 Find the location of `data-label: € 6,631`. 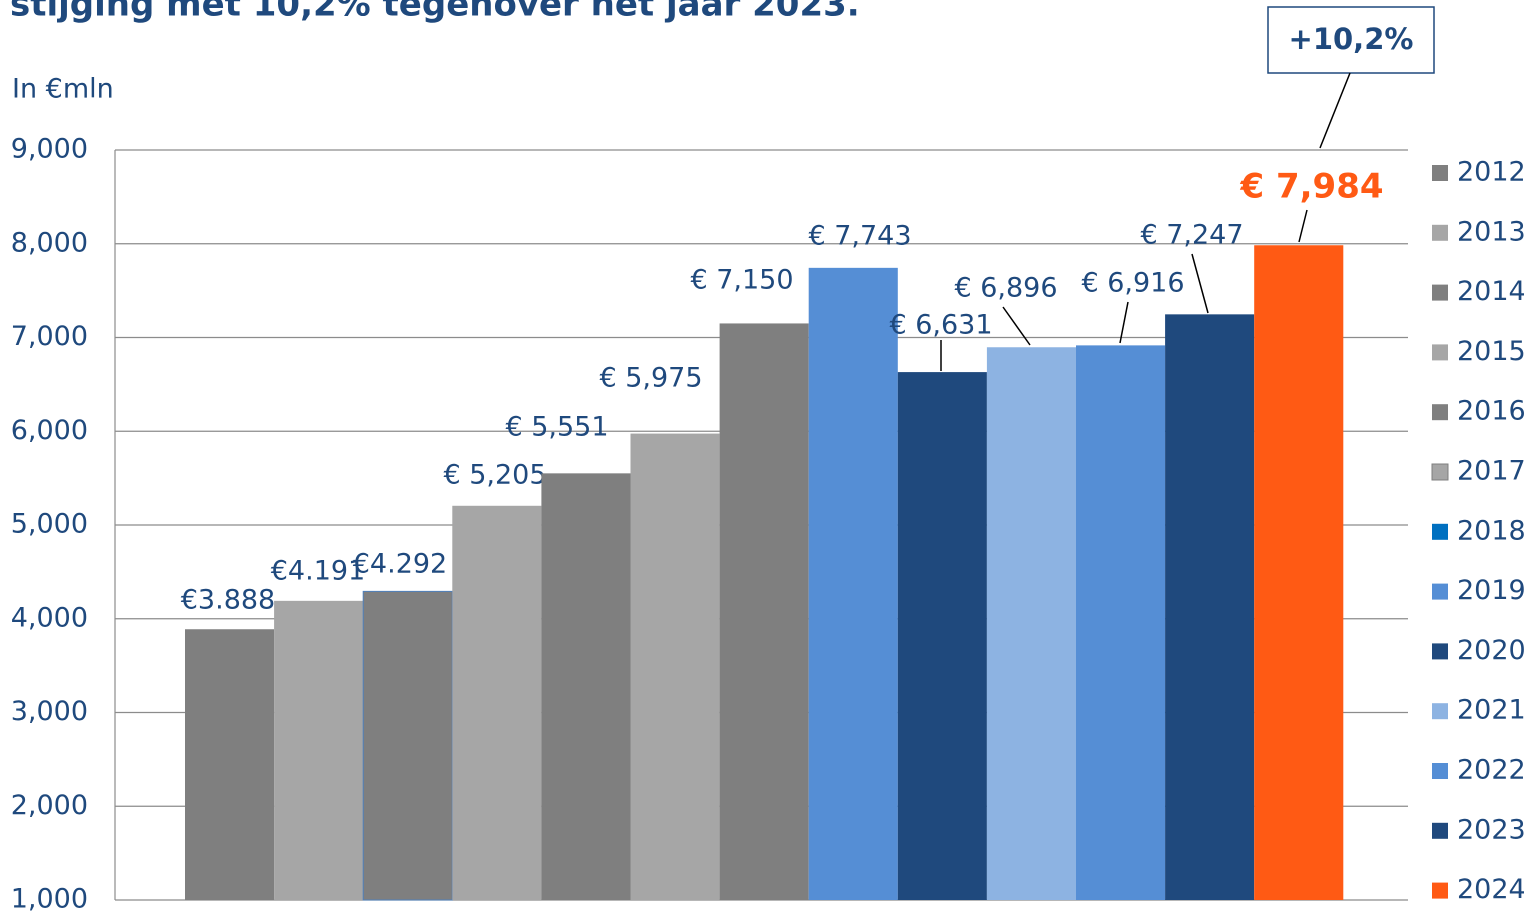

data-label: € 6,631 is located at coordinates (940, 325).